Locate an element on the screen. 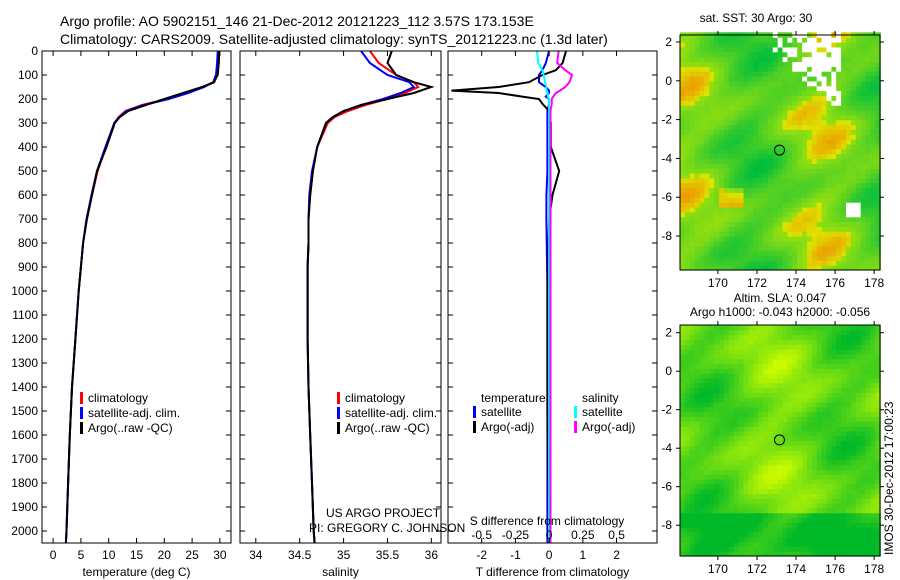 The width and height of the screenshot is (900, 580). x-tick-label: 172 is located at coordinates (757, 283).